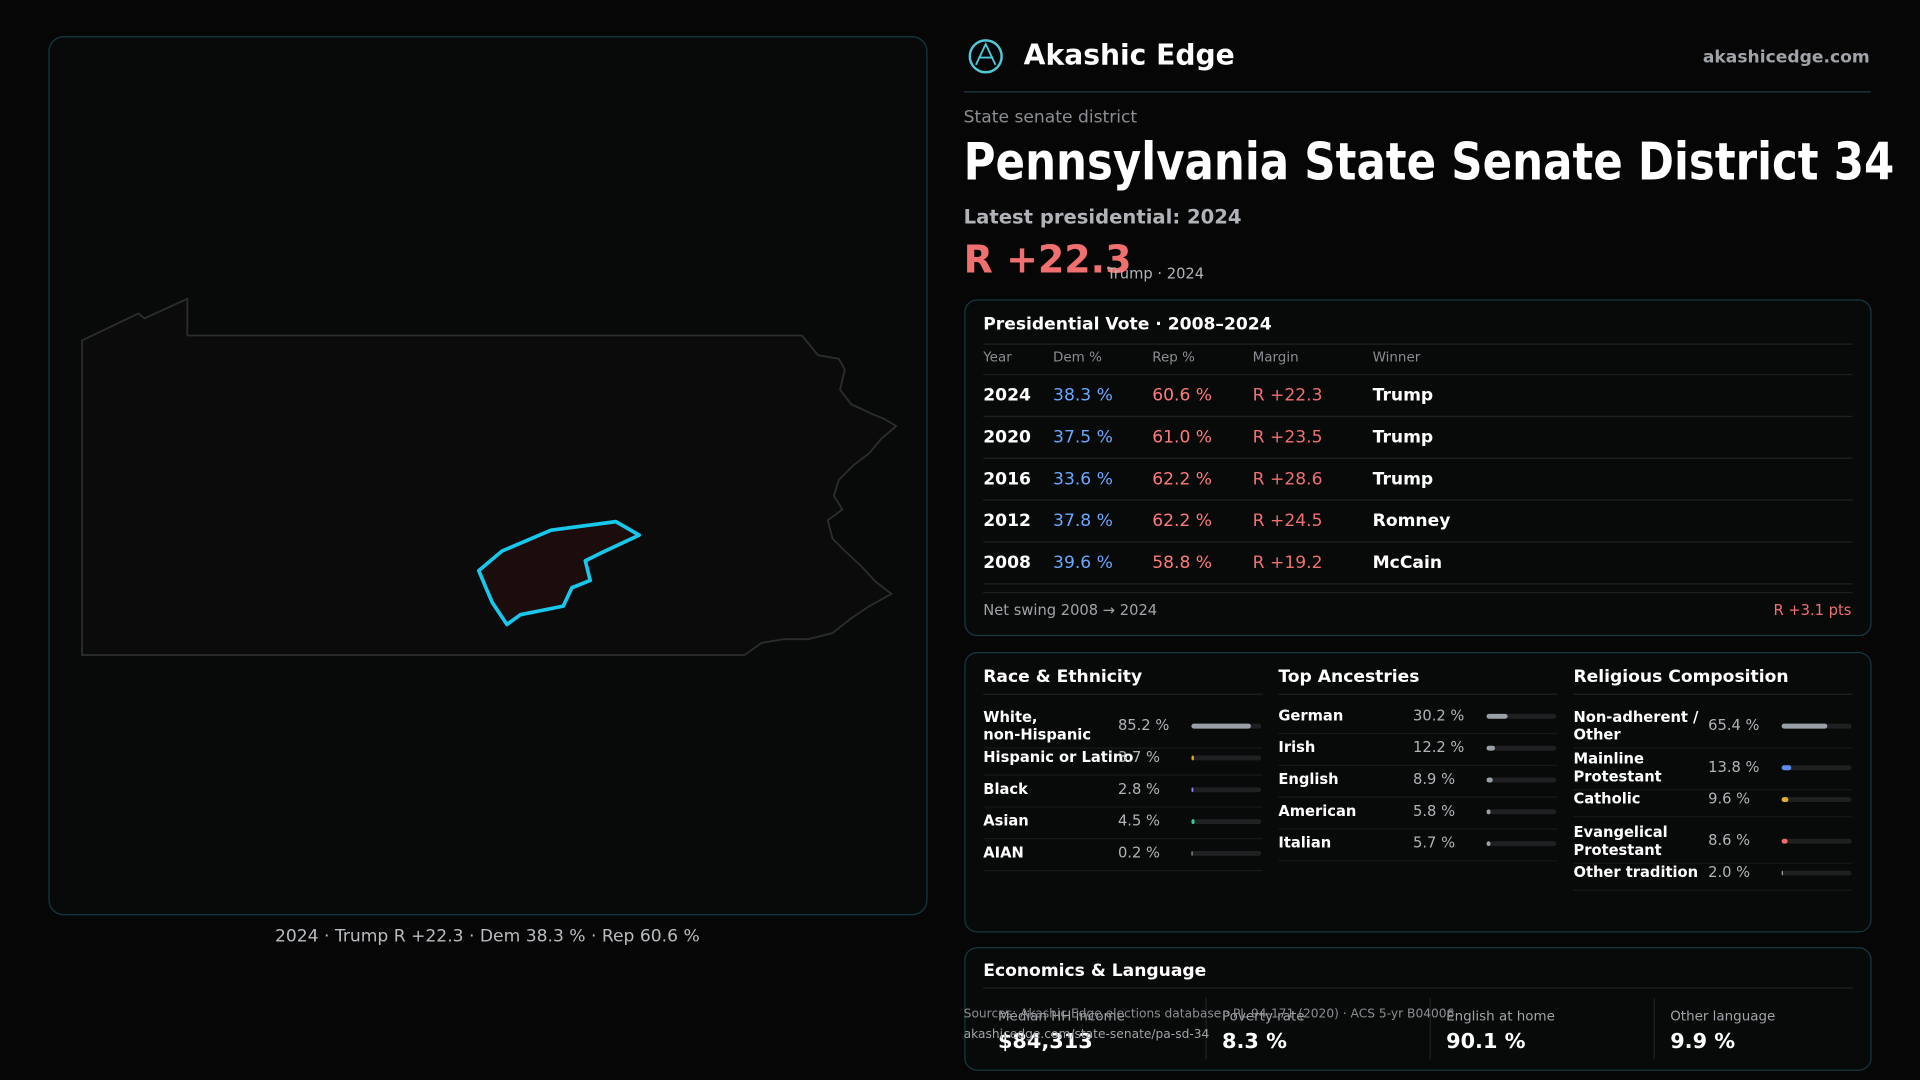  What do you see at coordinates (489, 477) in the screenshot?
I see `state-outline` at bounding box center [489, 477].